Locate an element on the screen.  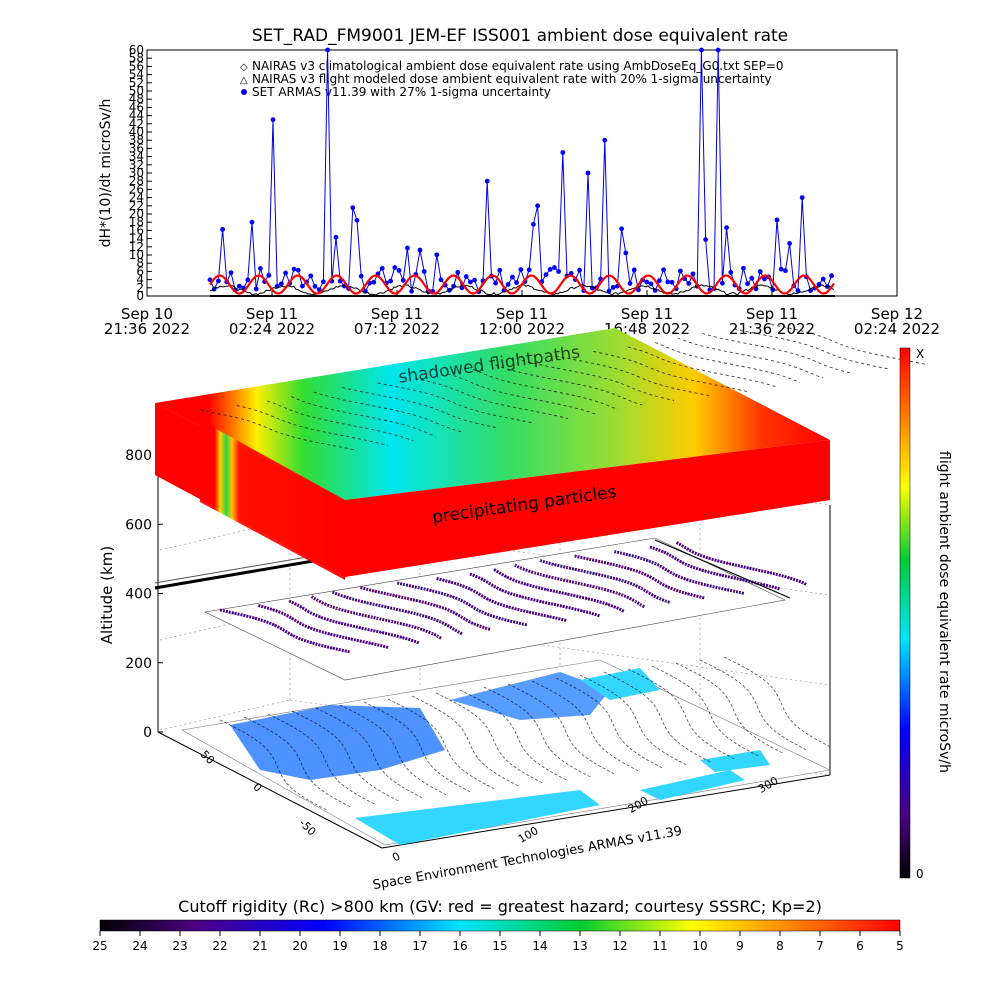
right-colorbar-bottom-tick: 0 is located at coordinates (920, 874).